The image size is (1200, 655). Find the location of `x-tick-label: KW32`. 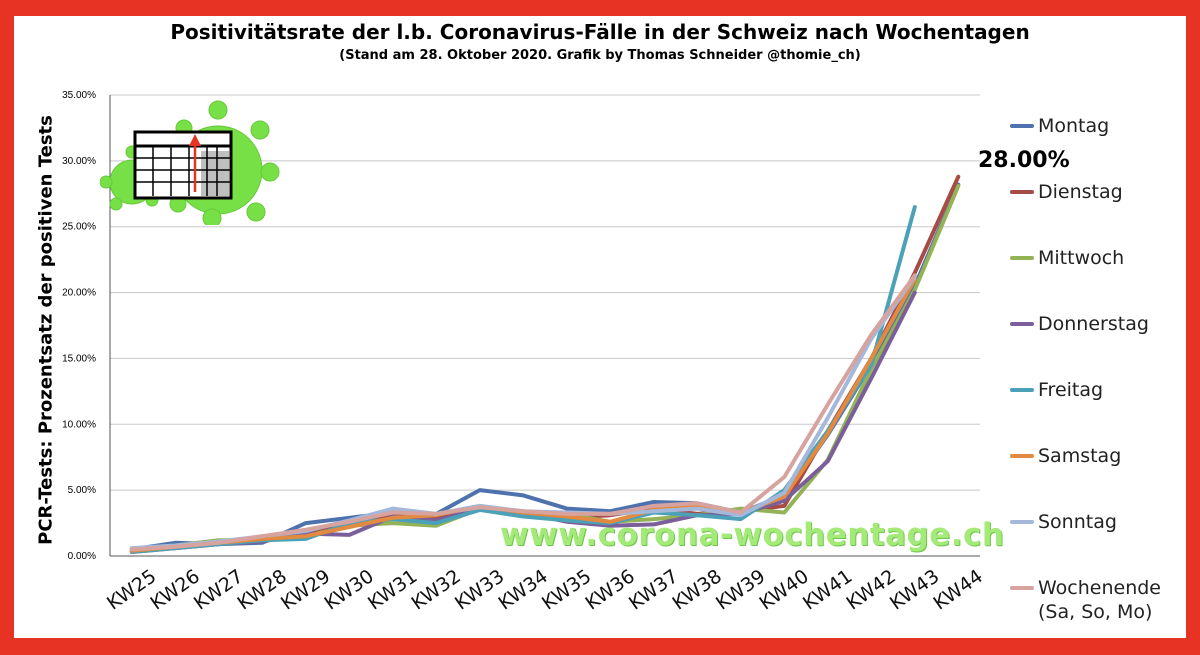

x-tick-label: KW32 is located at coordinates (435, 589).